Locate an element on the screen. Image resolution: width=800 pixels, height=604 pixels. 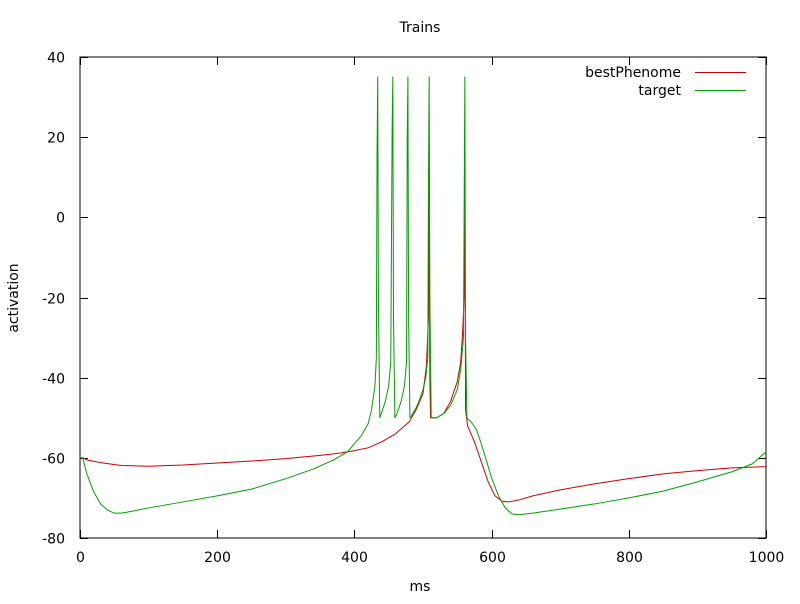
y-tick-label: 40 is located at coordinates (56, 59).